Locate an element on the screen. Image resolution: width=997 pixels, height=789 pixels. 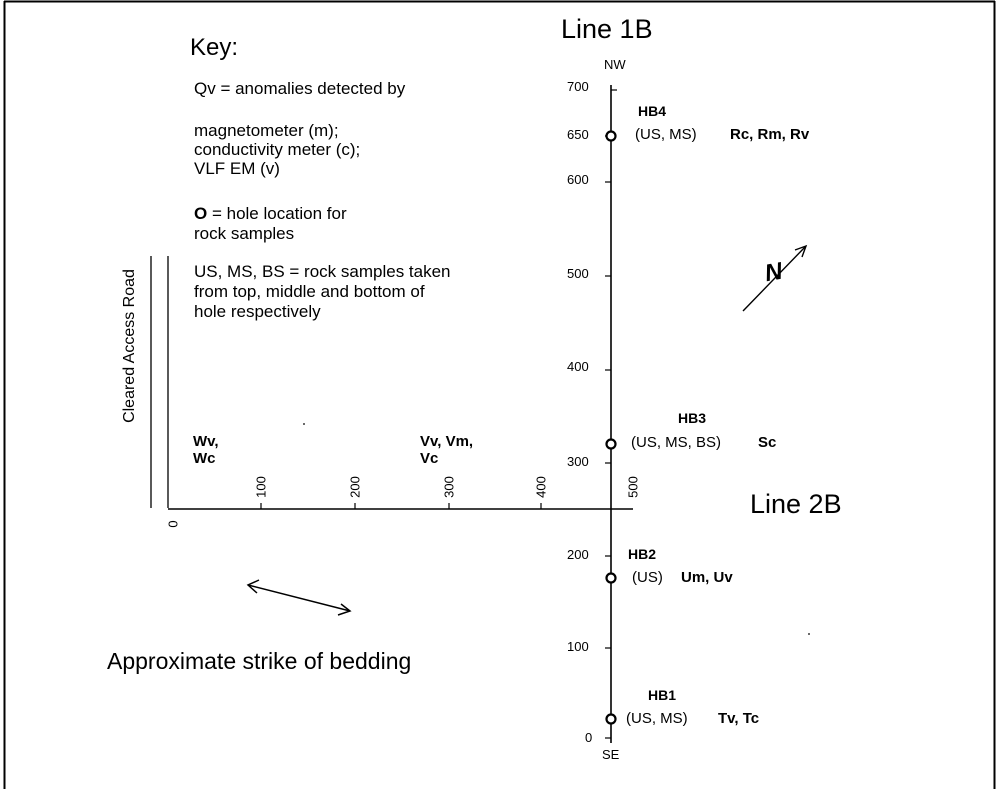
hole-marker-hb1 is located at coordinates (611, 719).